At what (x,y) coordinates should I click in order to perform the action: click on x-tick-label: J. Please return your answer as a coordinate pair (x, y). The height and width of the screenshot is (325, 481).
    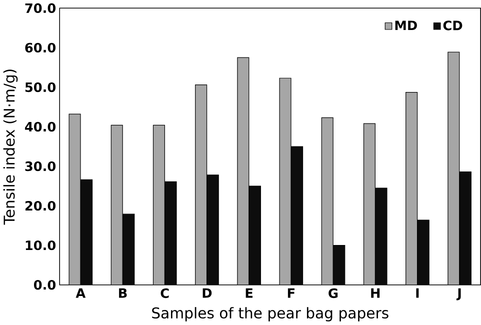
    Looking at the image, I should click on (458, 294).